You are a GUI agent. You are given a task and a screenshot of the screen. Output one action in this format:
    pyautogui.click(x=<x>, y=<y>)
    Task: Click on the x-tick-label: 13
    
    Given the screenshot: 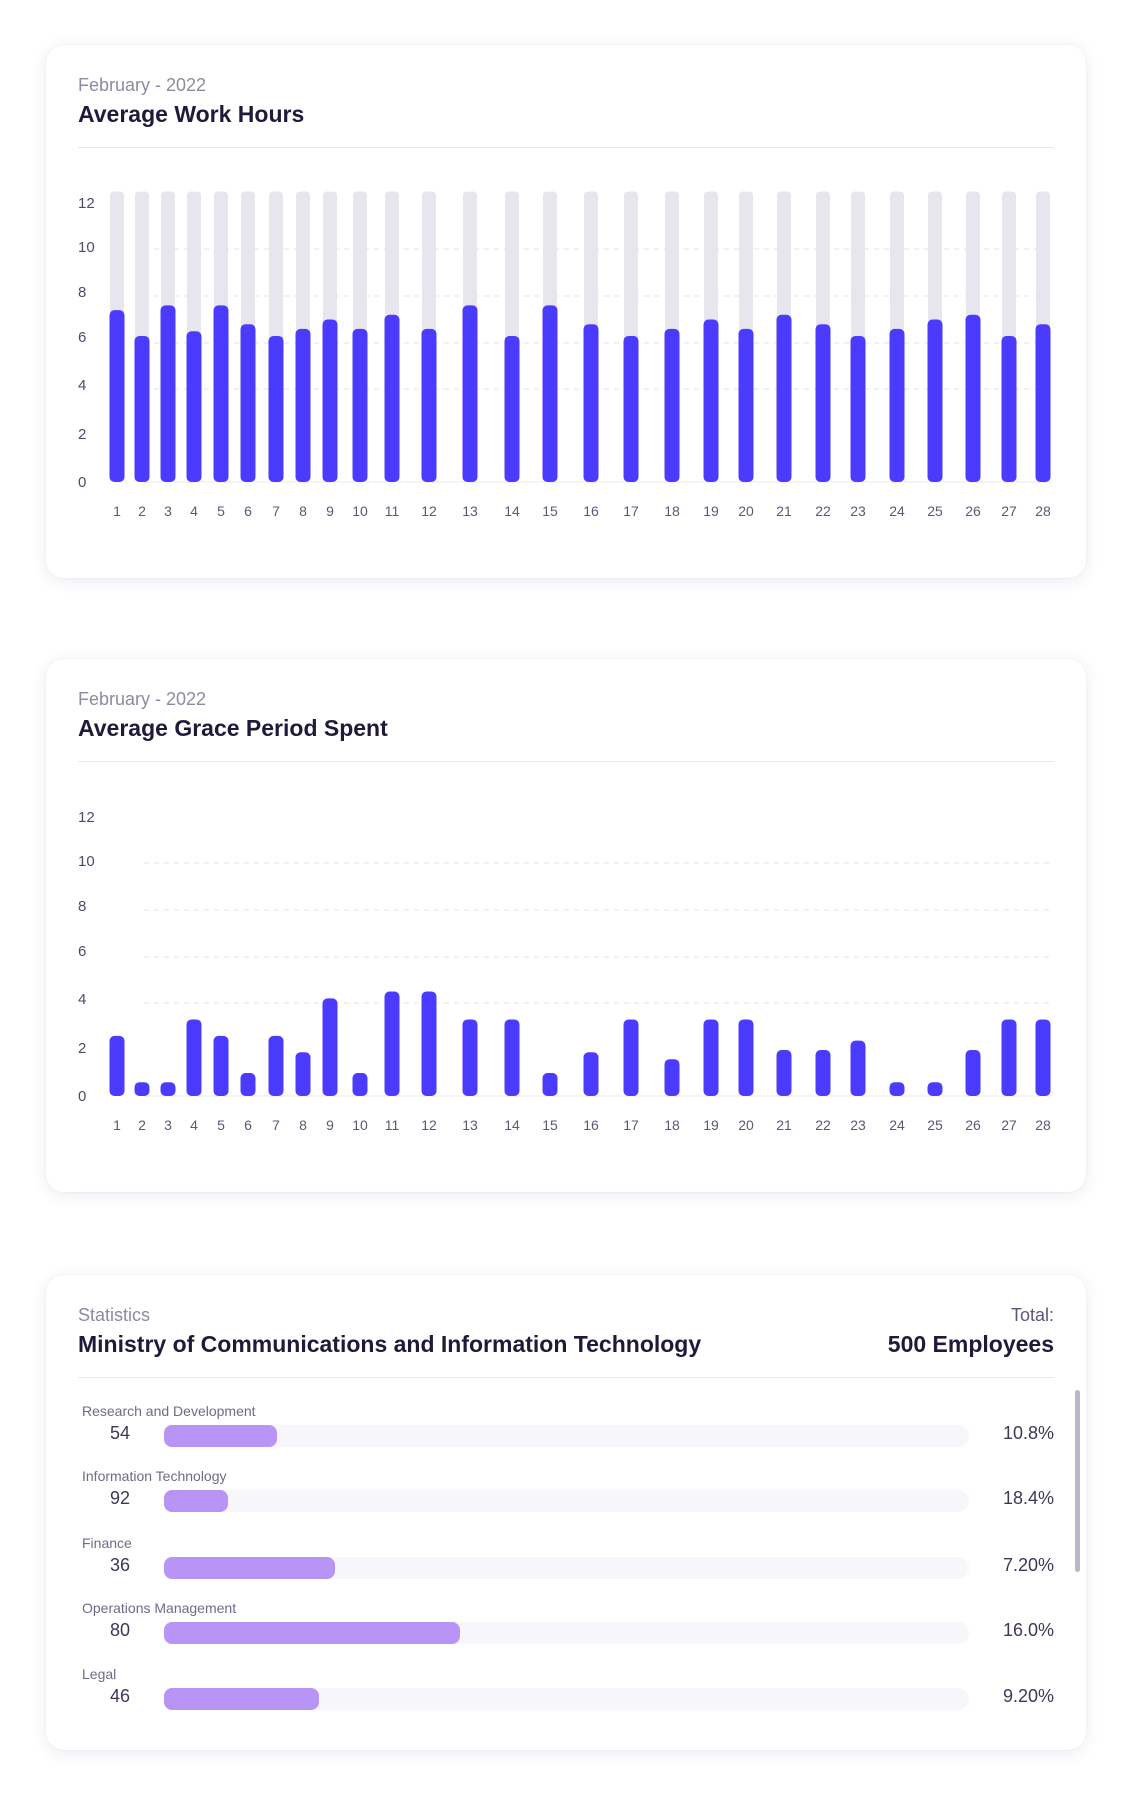 What is the action you would take?
    pyautogui.click(x=470, y=1125)
    